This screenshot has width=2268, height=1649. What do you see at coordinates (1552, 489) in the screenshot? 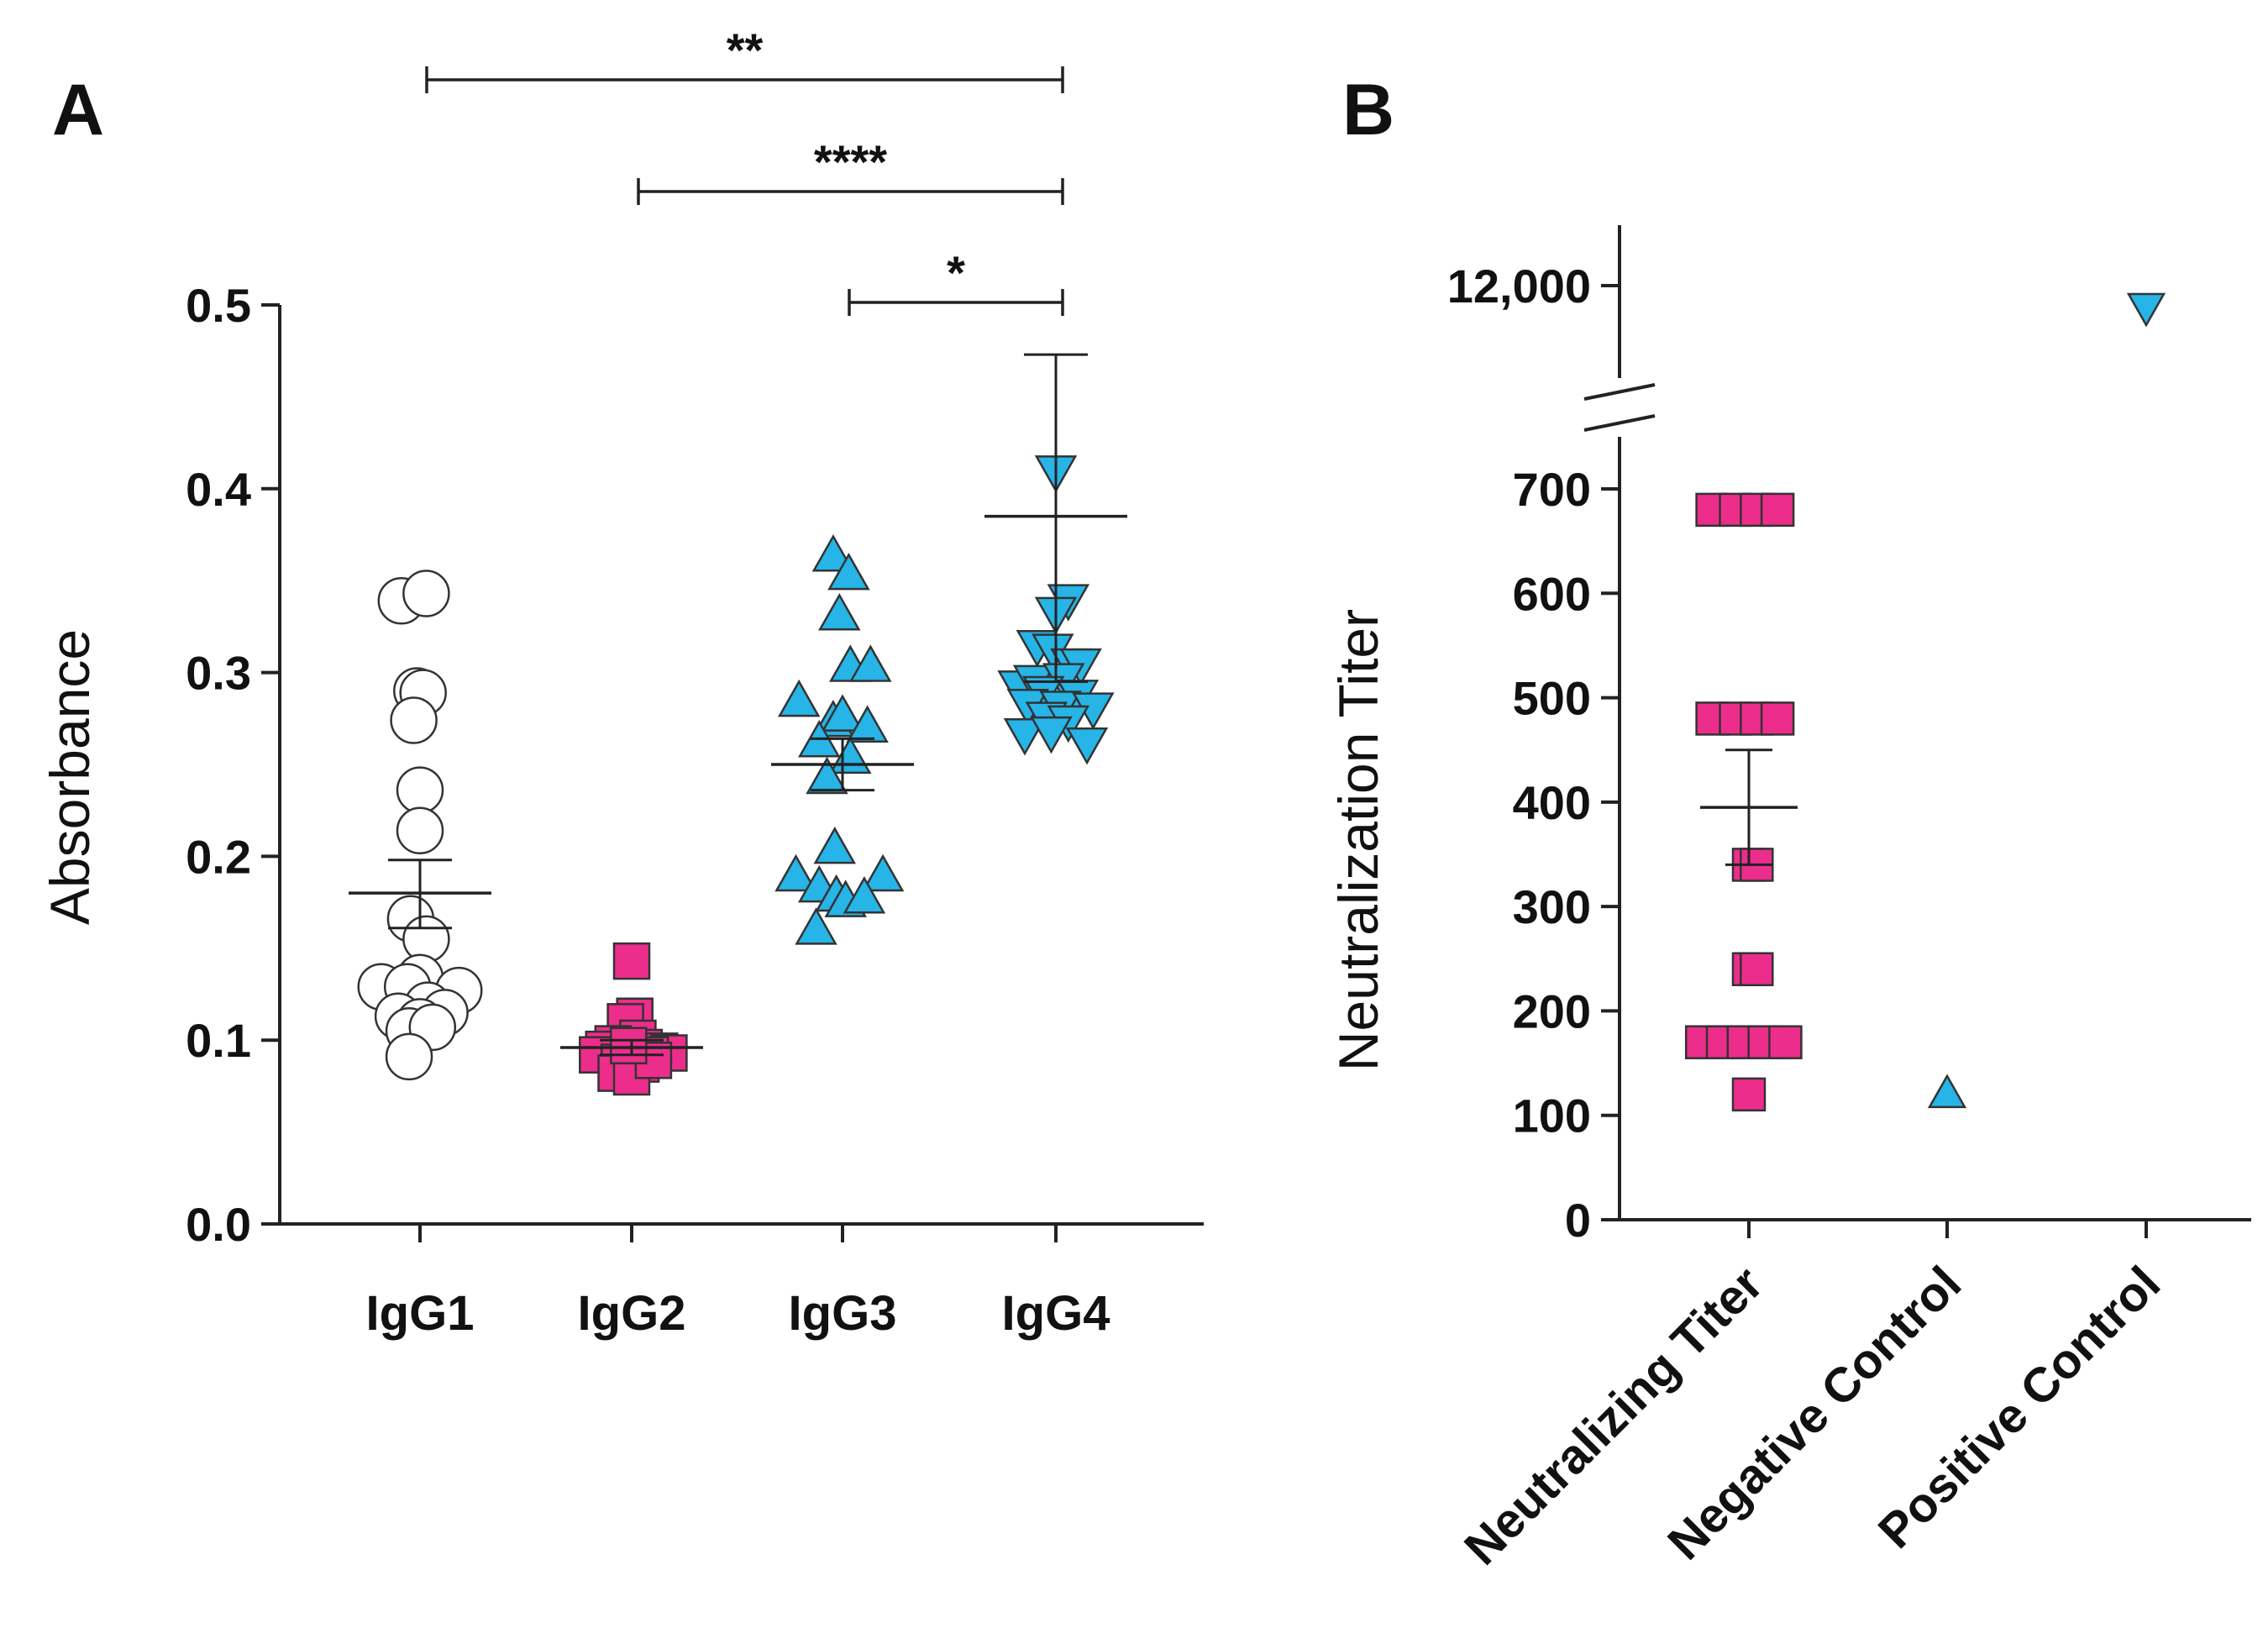
I see `panel-b-y-tick-label: 700` at bounding box center [1552, 489].